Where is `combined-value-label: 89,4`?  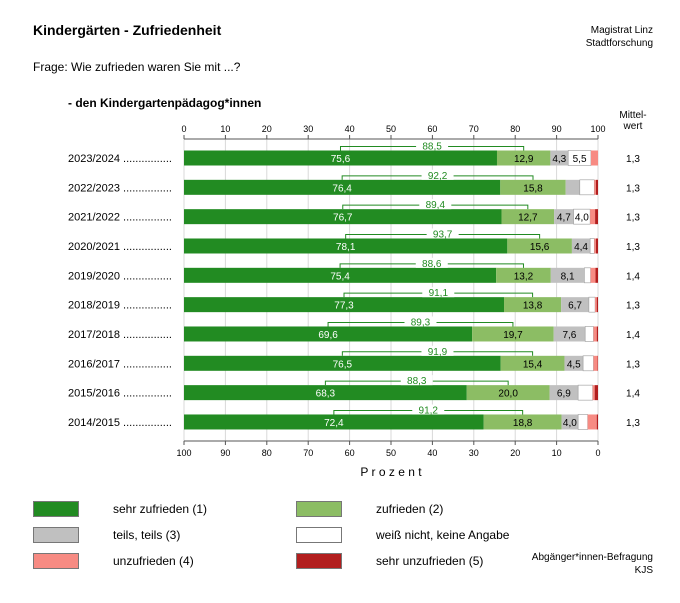 combined-value-label: 89,4 is located at coordinates (436, 205).